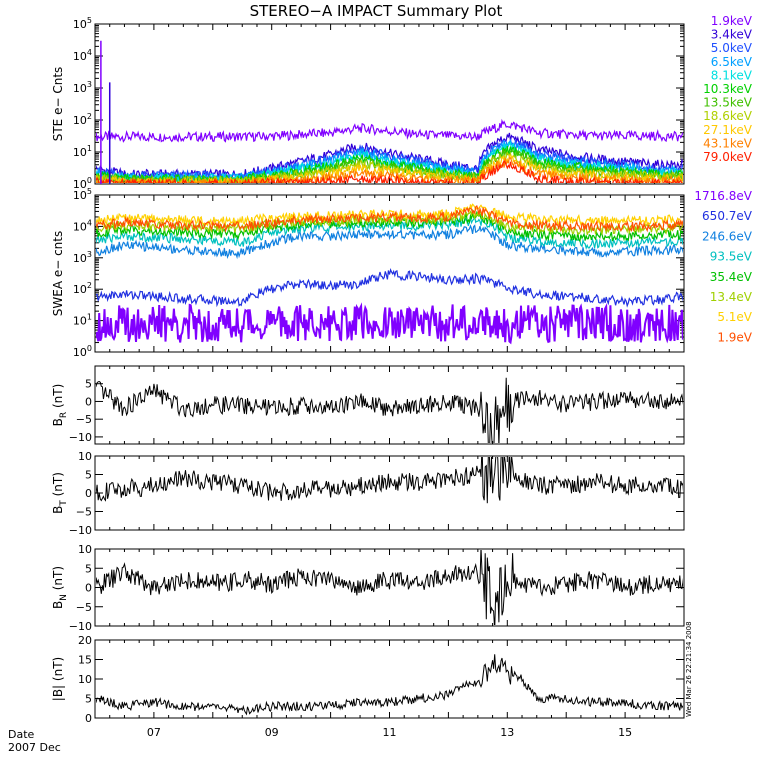 This screenshot has height=780, width=780. I want to click on legend-entry-79.0keV: 79.0keV, so click(728, 157).